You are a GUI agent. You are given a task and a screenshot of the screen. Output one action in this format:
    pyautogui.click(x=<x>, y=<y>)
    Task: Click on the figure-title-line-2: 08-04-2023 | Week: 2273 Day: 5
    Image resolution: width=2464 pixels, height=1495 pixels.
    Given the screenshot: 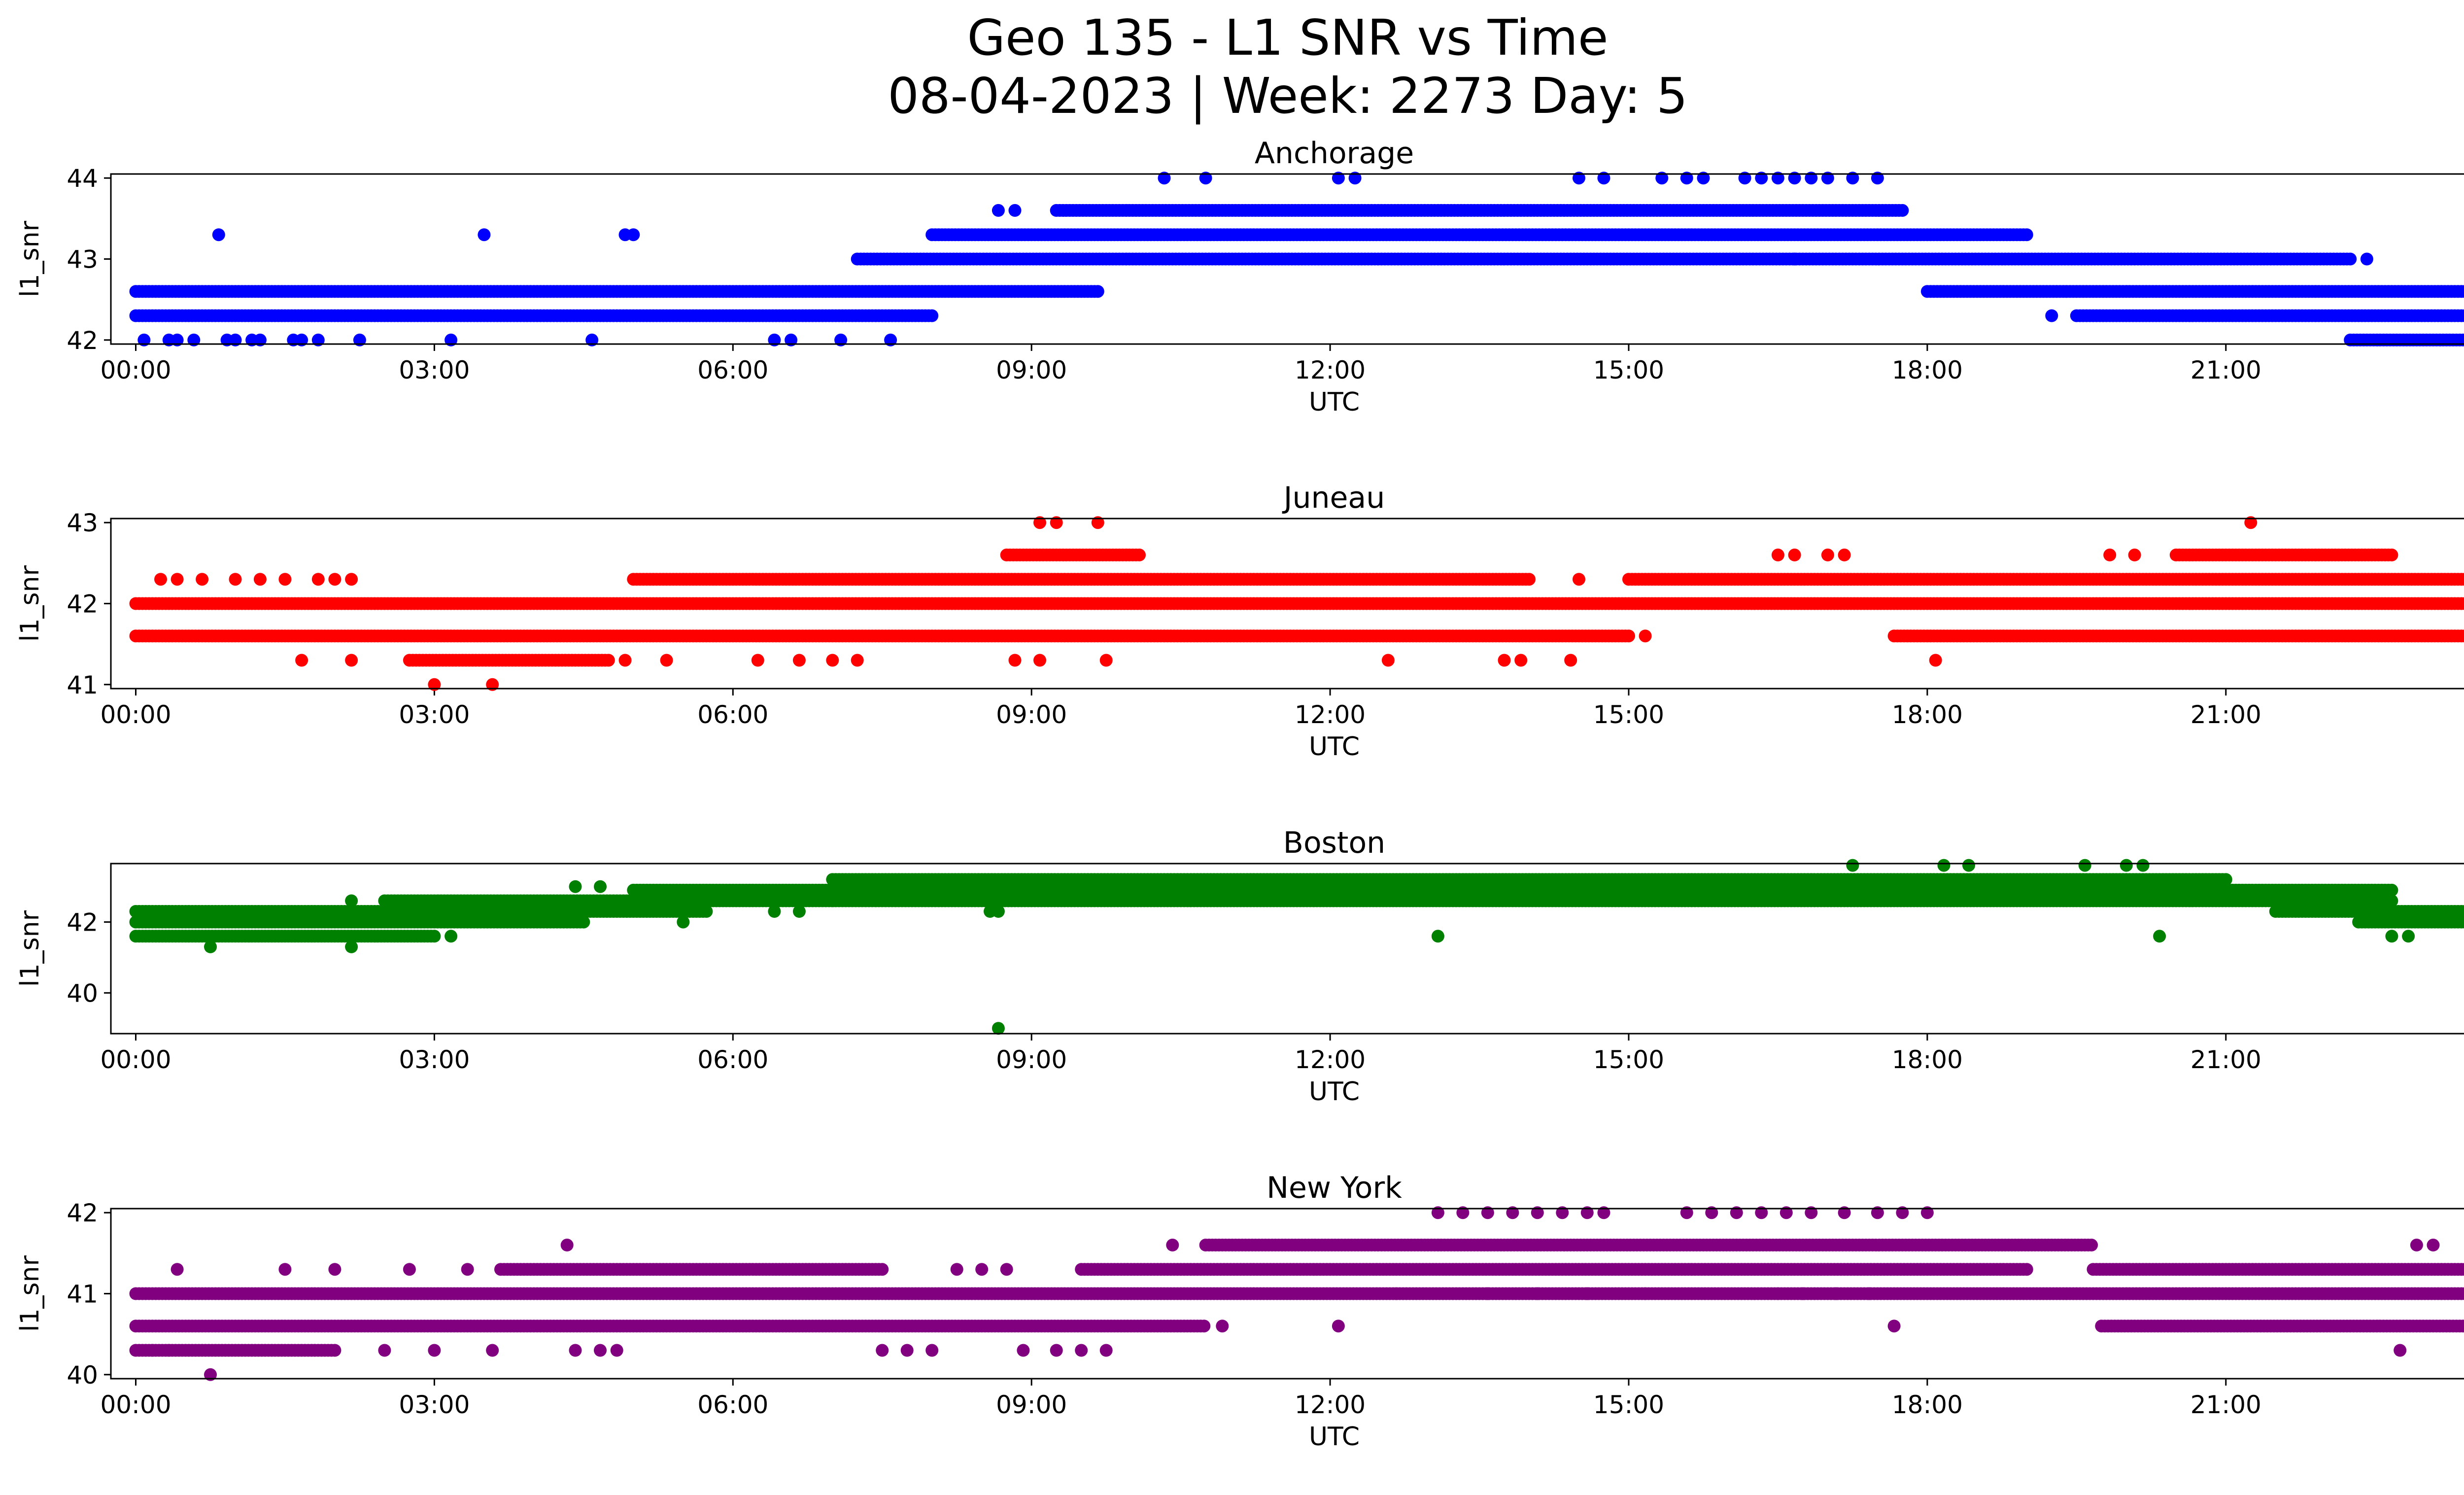 What is the action you would take?
    pyautogui.click(x=1288, y=96)
    